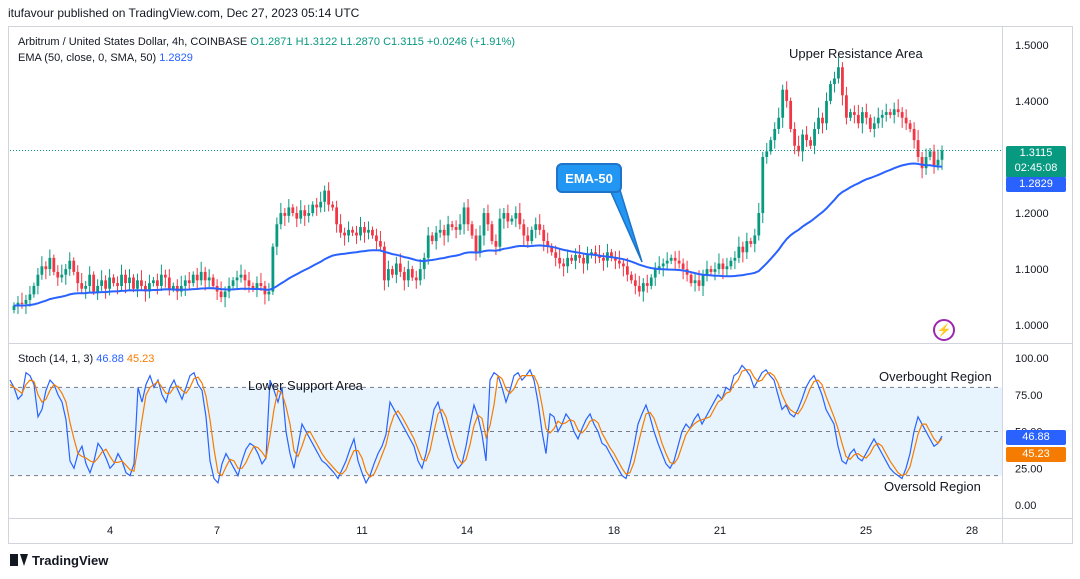 The width and height of the screenshot is (1080, 579). Describe the element at coordinates (856, 53) in the screenshot. I see `upper-resistance-label: Upper Resistance Area` at that location.